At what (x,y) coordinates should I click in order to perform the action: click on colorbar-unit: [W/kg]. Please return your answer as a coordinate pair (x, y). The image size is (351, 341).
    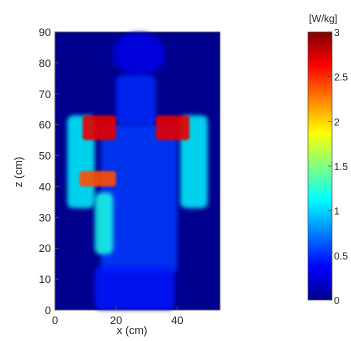
    Looking at the image, I should click on (323, 19).